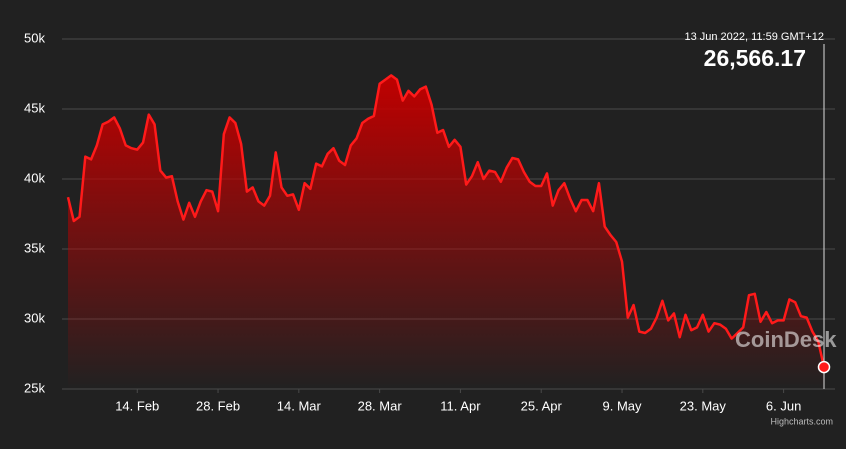 Image resolution: width=846 pixels, height=449 pixels. What do you see at coordinates (783, 405) in the screenshot?
I see `x-tick-label: 6. Jun` at bounding box center [783, 405].